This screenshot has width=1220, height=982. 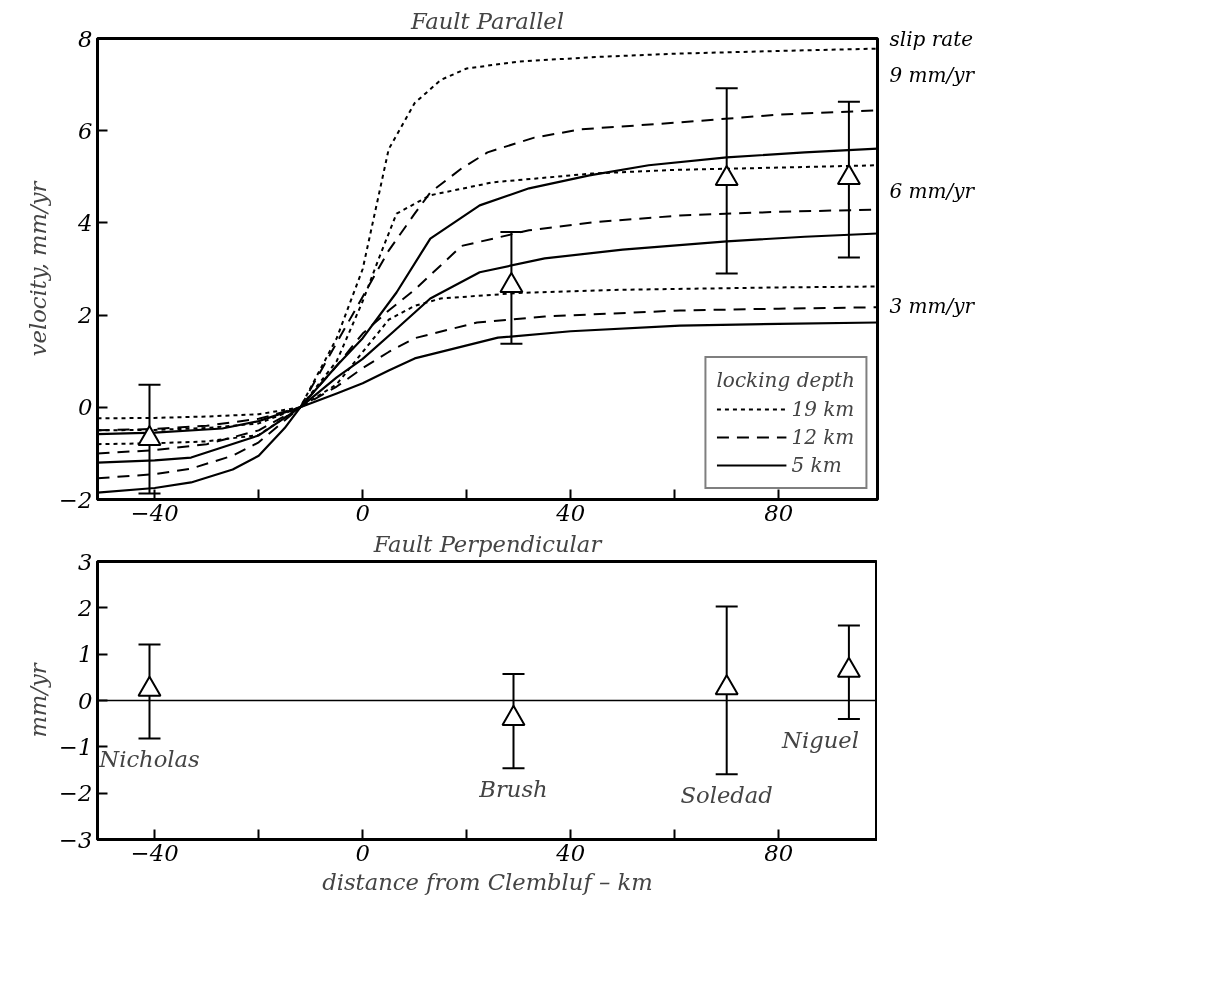 I want to click on y-axis-title: mm/yr, so click(x=38, y=700).